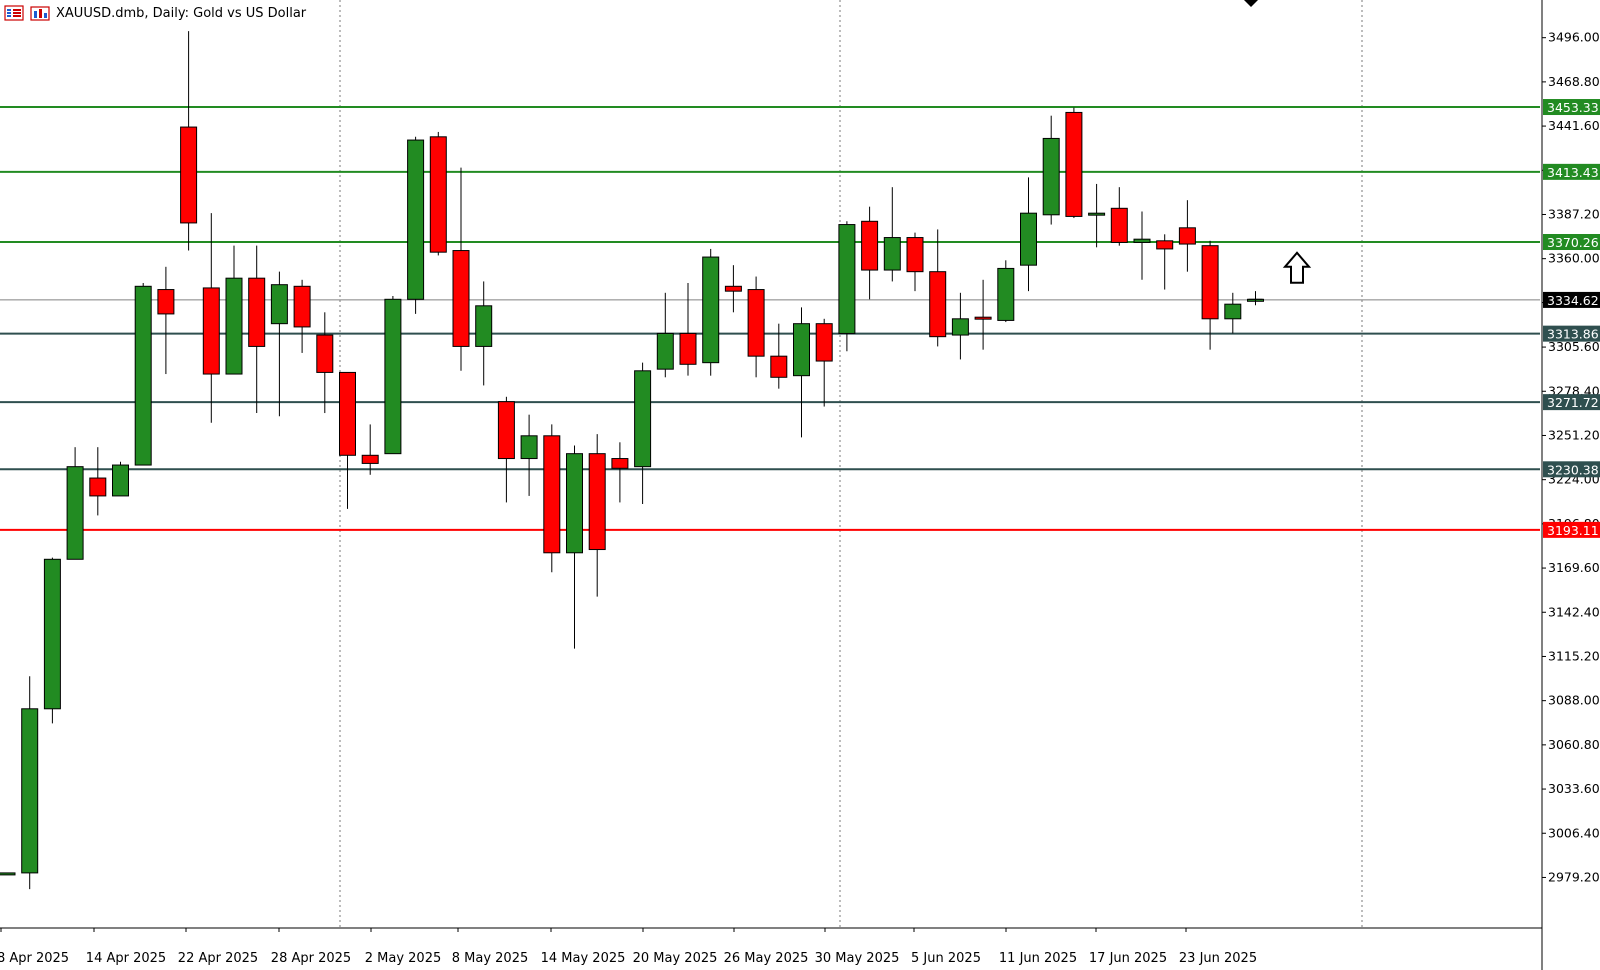 Image resolution: width=1600 pixels, height=970 pixels. I want to click on price-level-tag-label: 3453.33, so click(1573, 107).